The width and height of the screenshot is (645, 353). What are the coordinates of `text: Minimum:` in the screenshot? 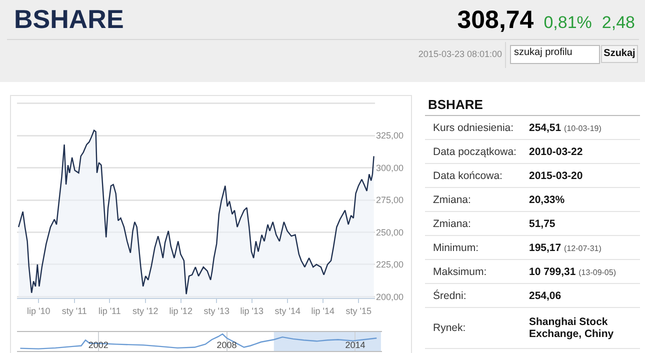 It's located at (475, 248).